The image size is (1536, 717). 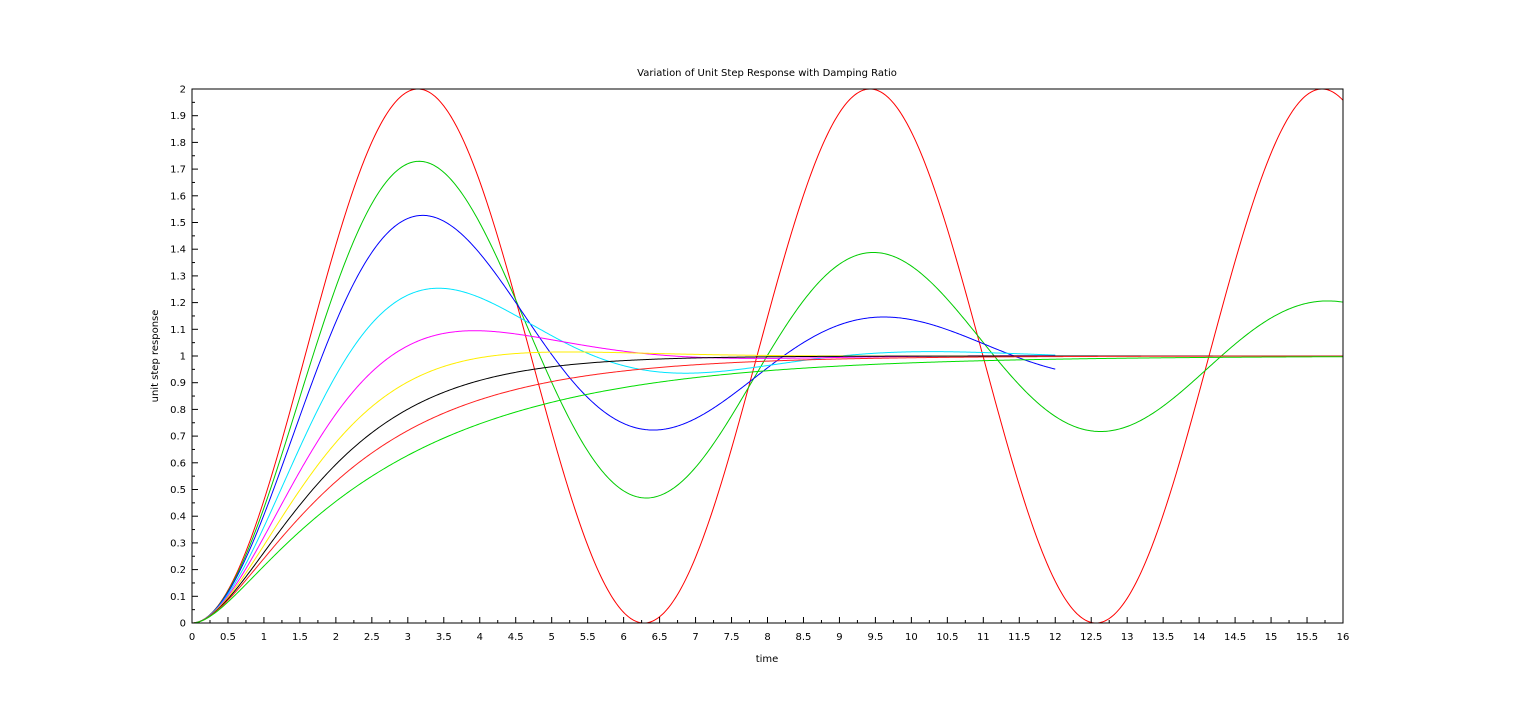 What do you see at coordinates (1091, 637) in the screenshot?
I see `x-tick-label: 12.5` at bounding box center [1091, 637].